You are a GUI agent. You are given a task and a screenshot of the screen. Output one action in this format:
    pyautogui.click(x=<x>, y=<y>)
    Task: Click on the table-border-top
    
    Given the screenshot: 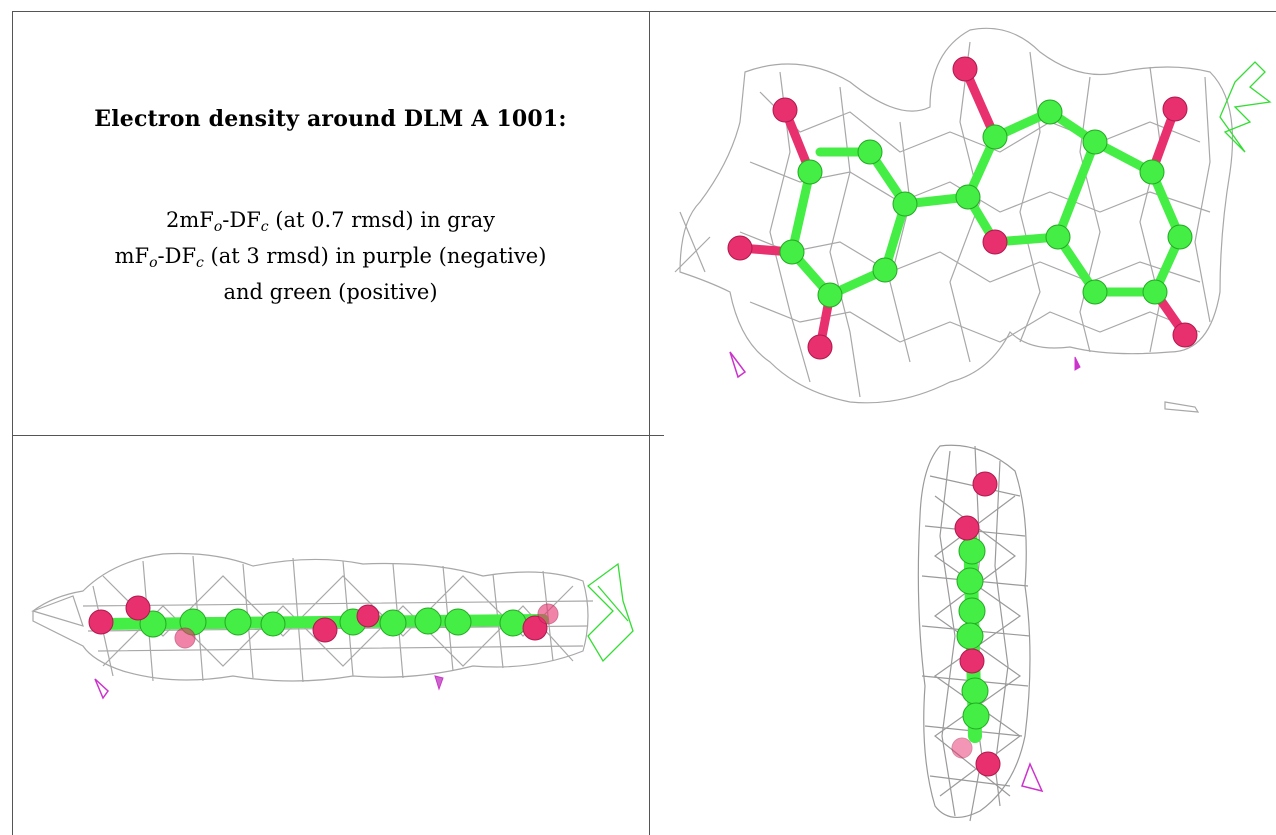 What is the action you would take?
    pyautogui.click(x=644, y=11)
    